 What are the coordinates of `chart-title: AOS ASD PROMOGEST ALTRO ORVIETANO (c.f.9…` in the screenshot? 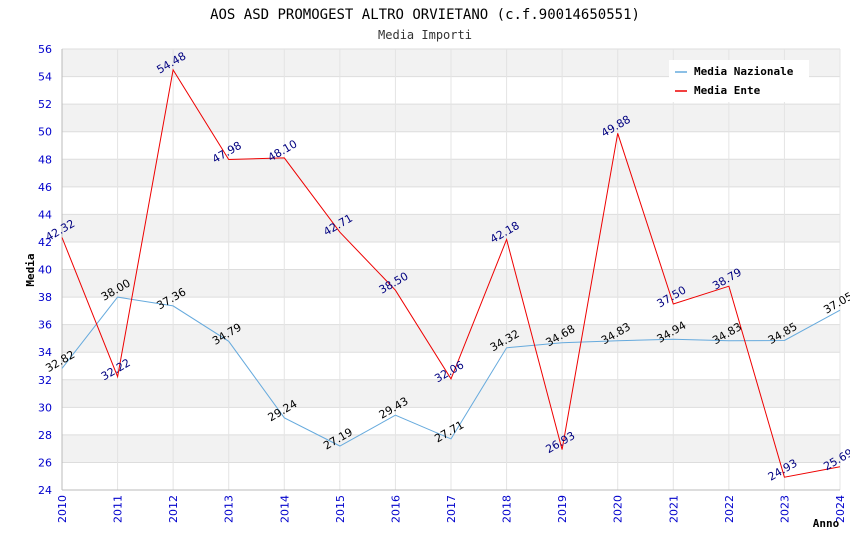 It's located at (425, 15).